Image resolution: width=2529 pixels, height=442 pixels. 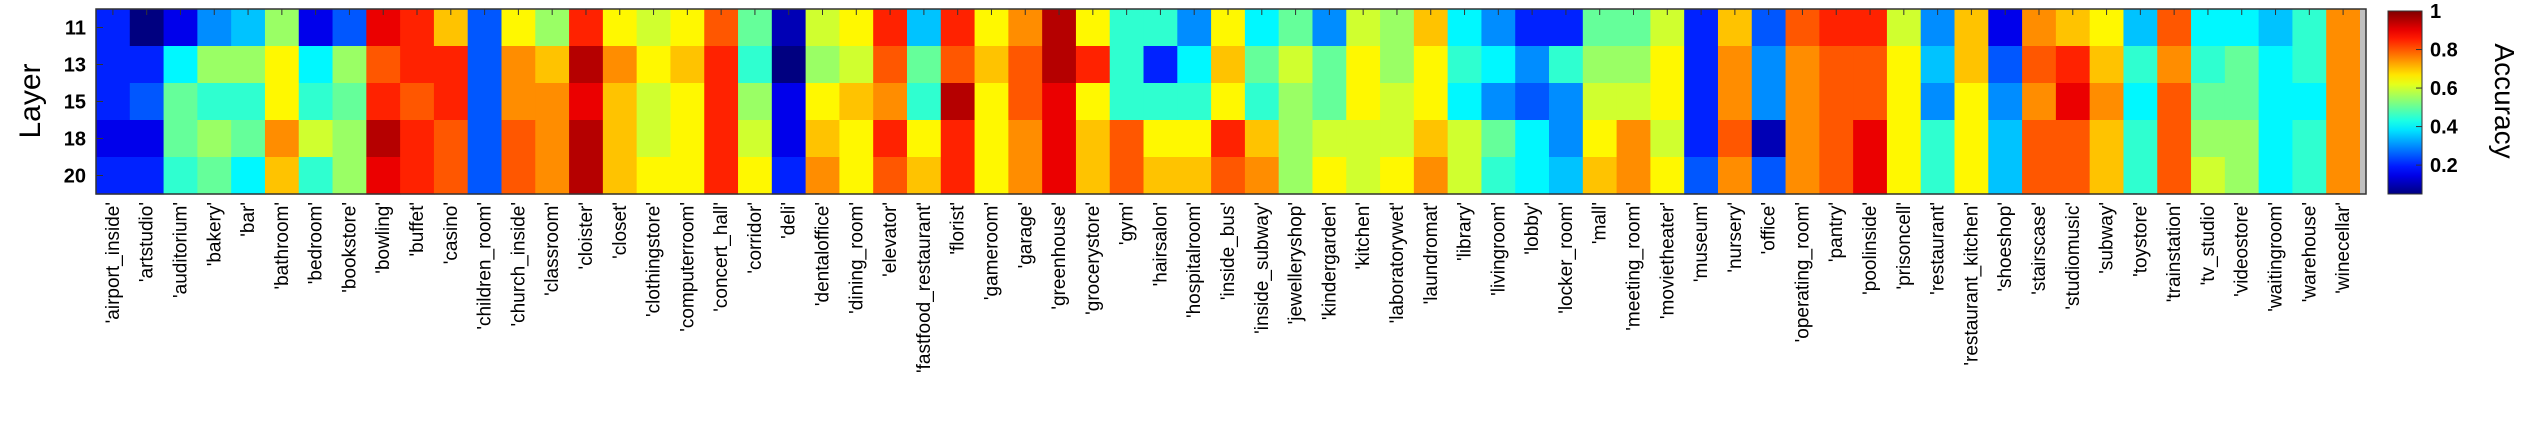 What do you see at coordinates (248, 219) in the screenshot?
I see `x-tick-label: 'bar'` at bounding box center [248, 219].